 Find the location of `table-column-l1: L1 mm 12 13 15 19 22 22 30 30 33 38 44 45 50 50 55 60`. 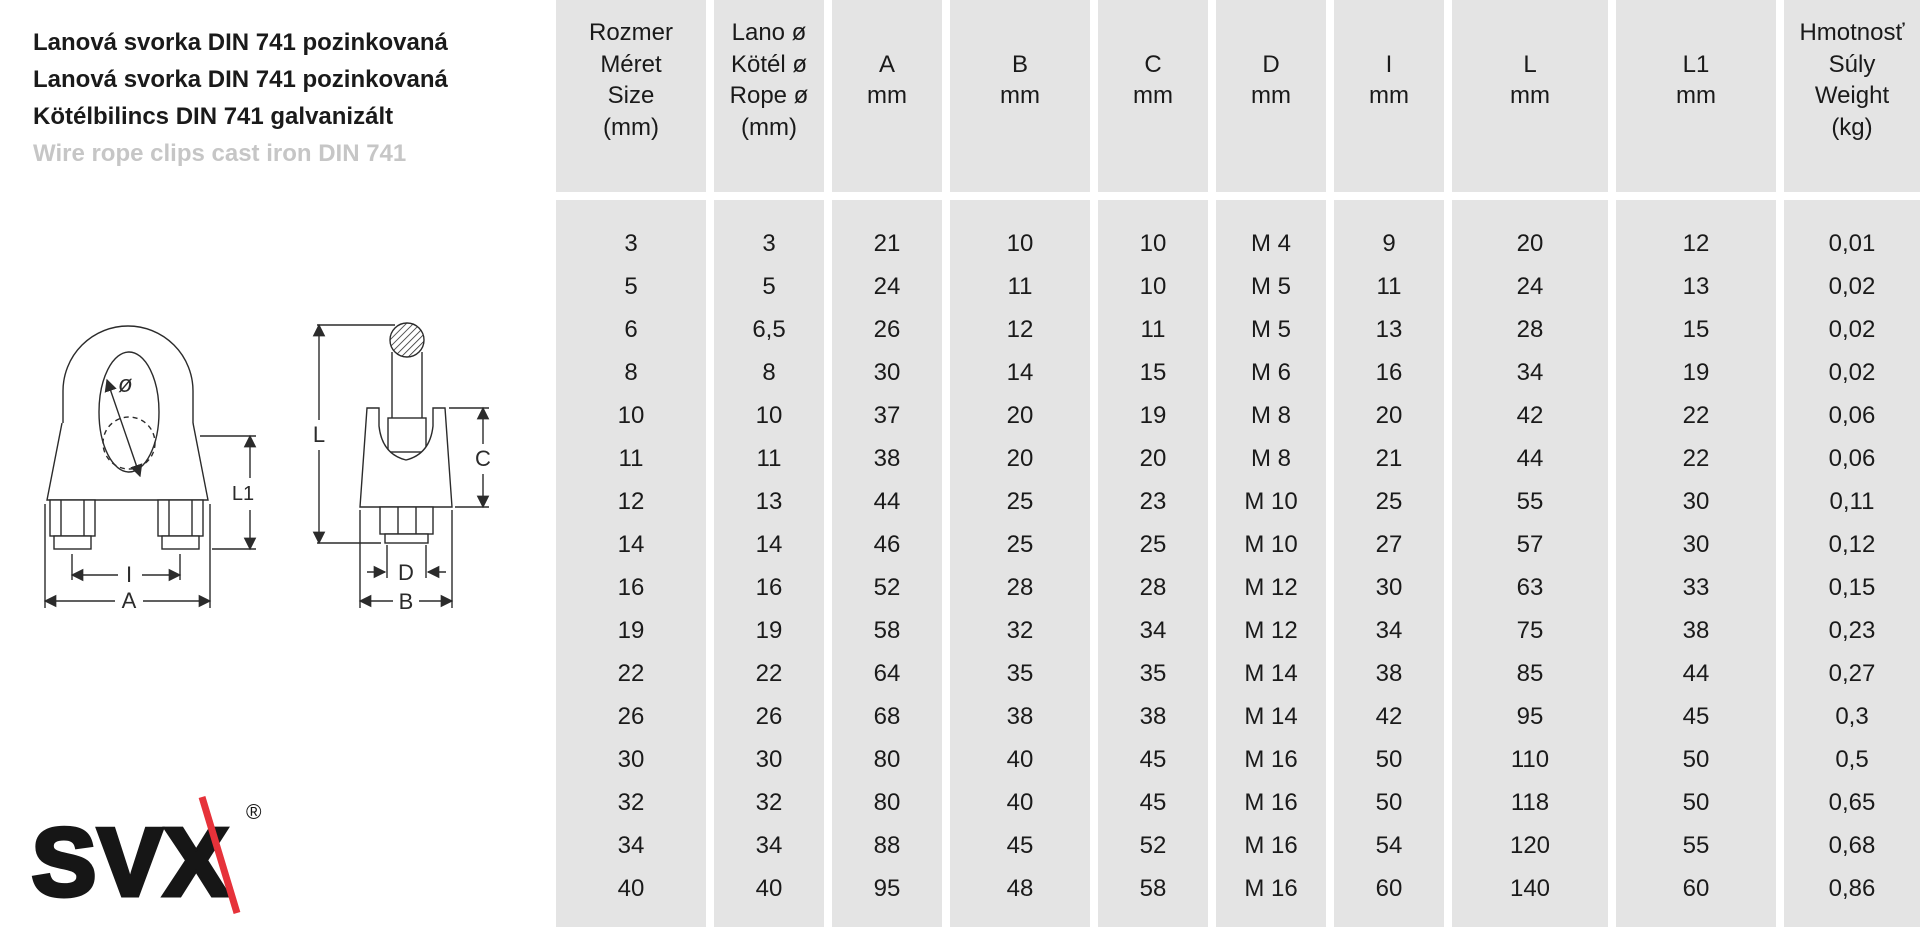

table-column-l1: L1 mm 12 13 15 19 22 22 30 30 33 38 44 45 50 50 55 60 is located at coordinates (1696, 463).